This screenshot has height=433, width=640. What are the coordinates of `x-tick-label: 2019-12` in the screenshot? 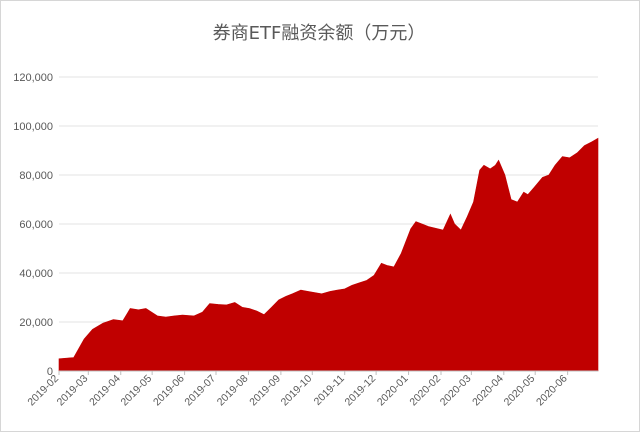 It's located at (360, 391).